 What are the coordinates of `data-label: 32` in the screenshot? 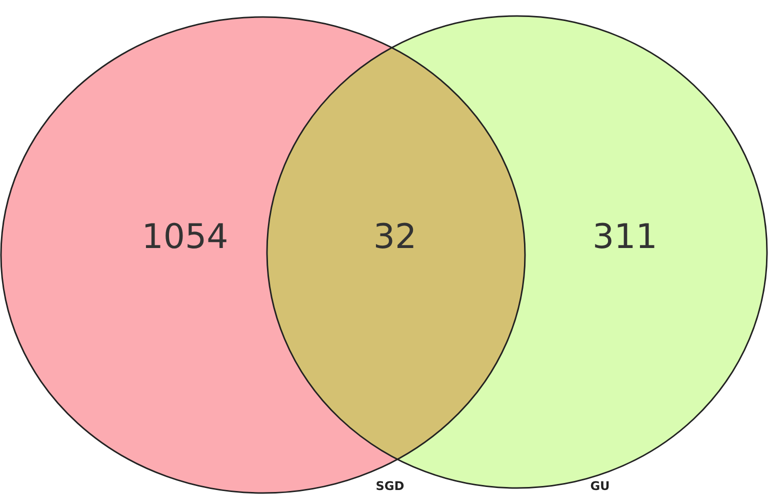 It's located at (395, 237).